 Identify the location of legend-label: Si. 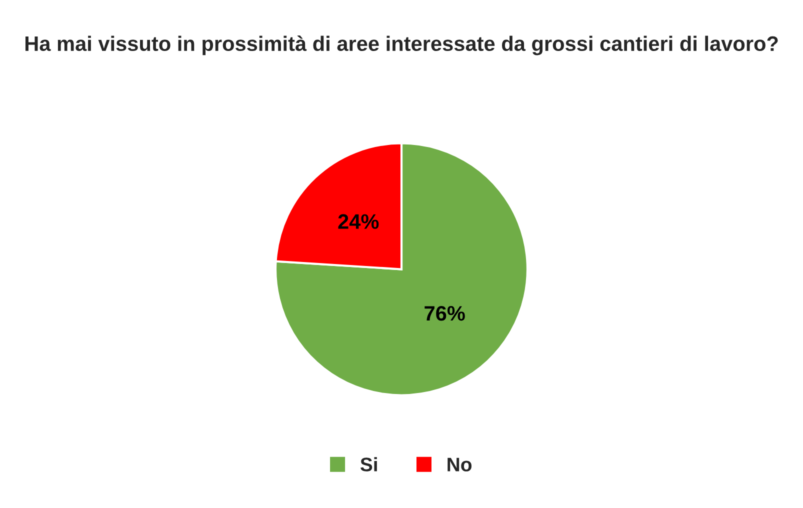
(368, 464).